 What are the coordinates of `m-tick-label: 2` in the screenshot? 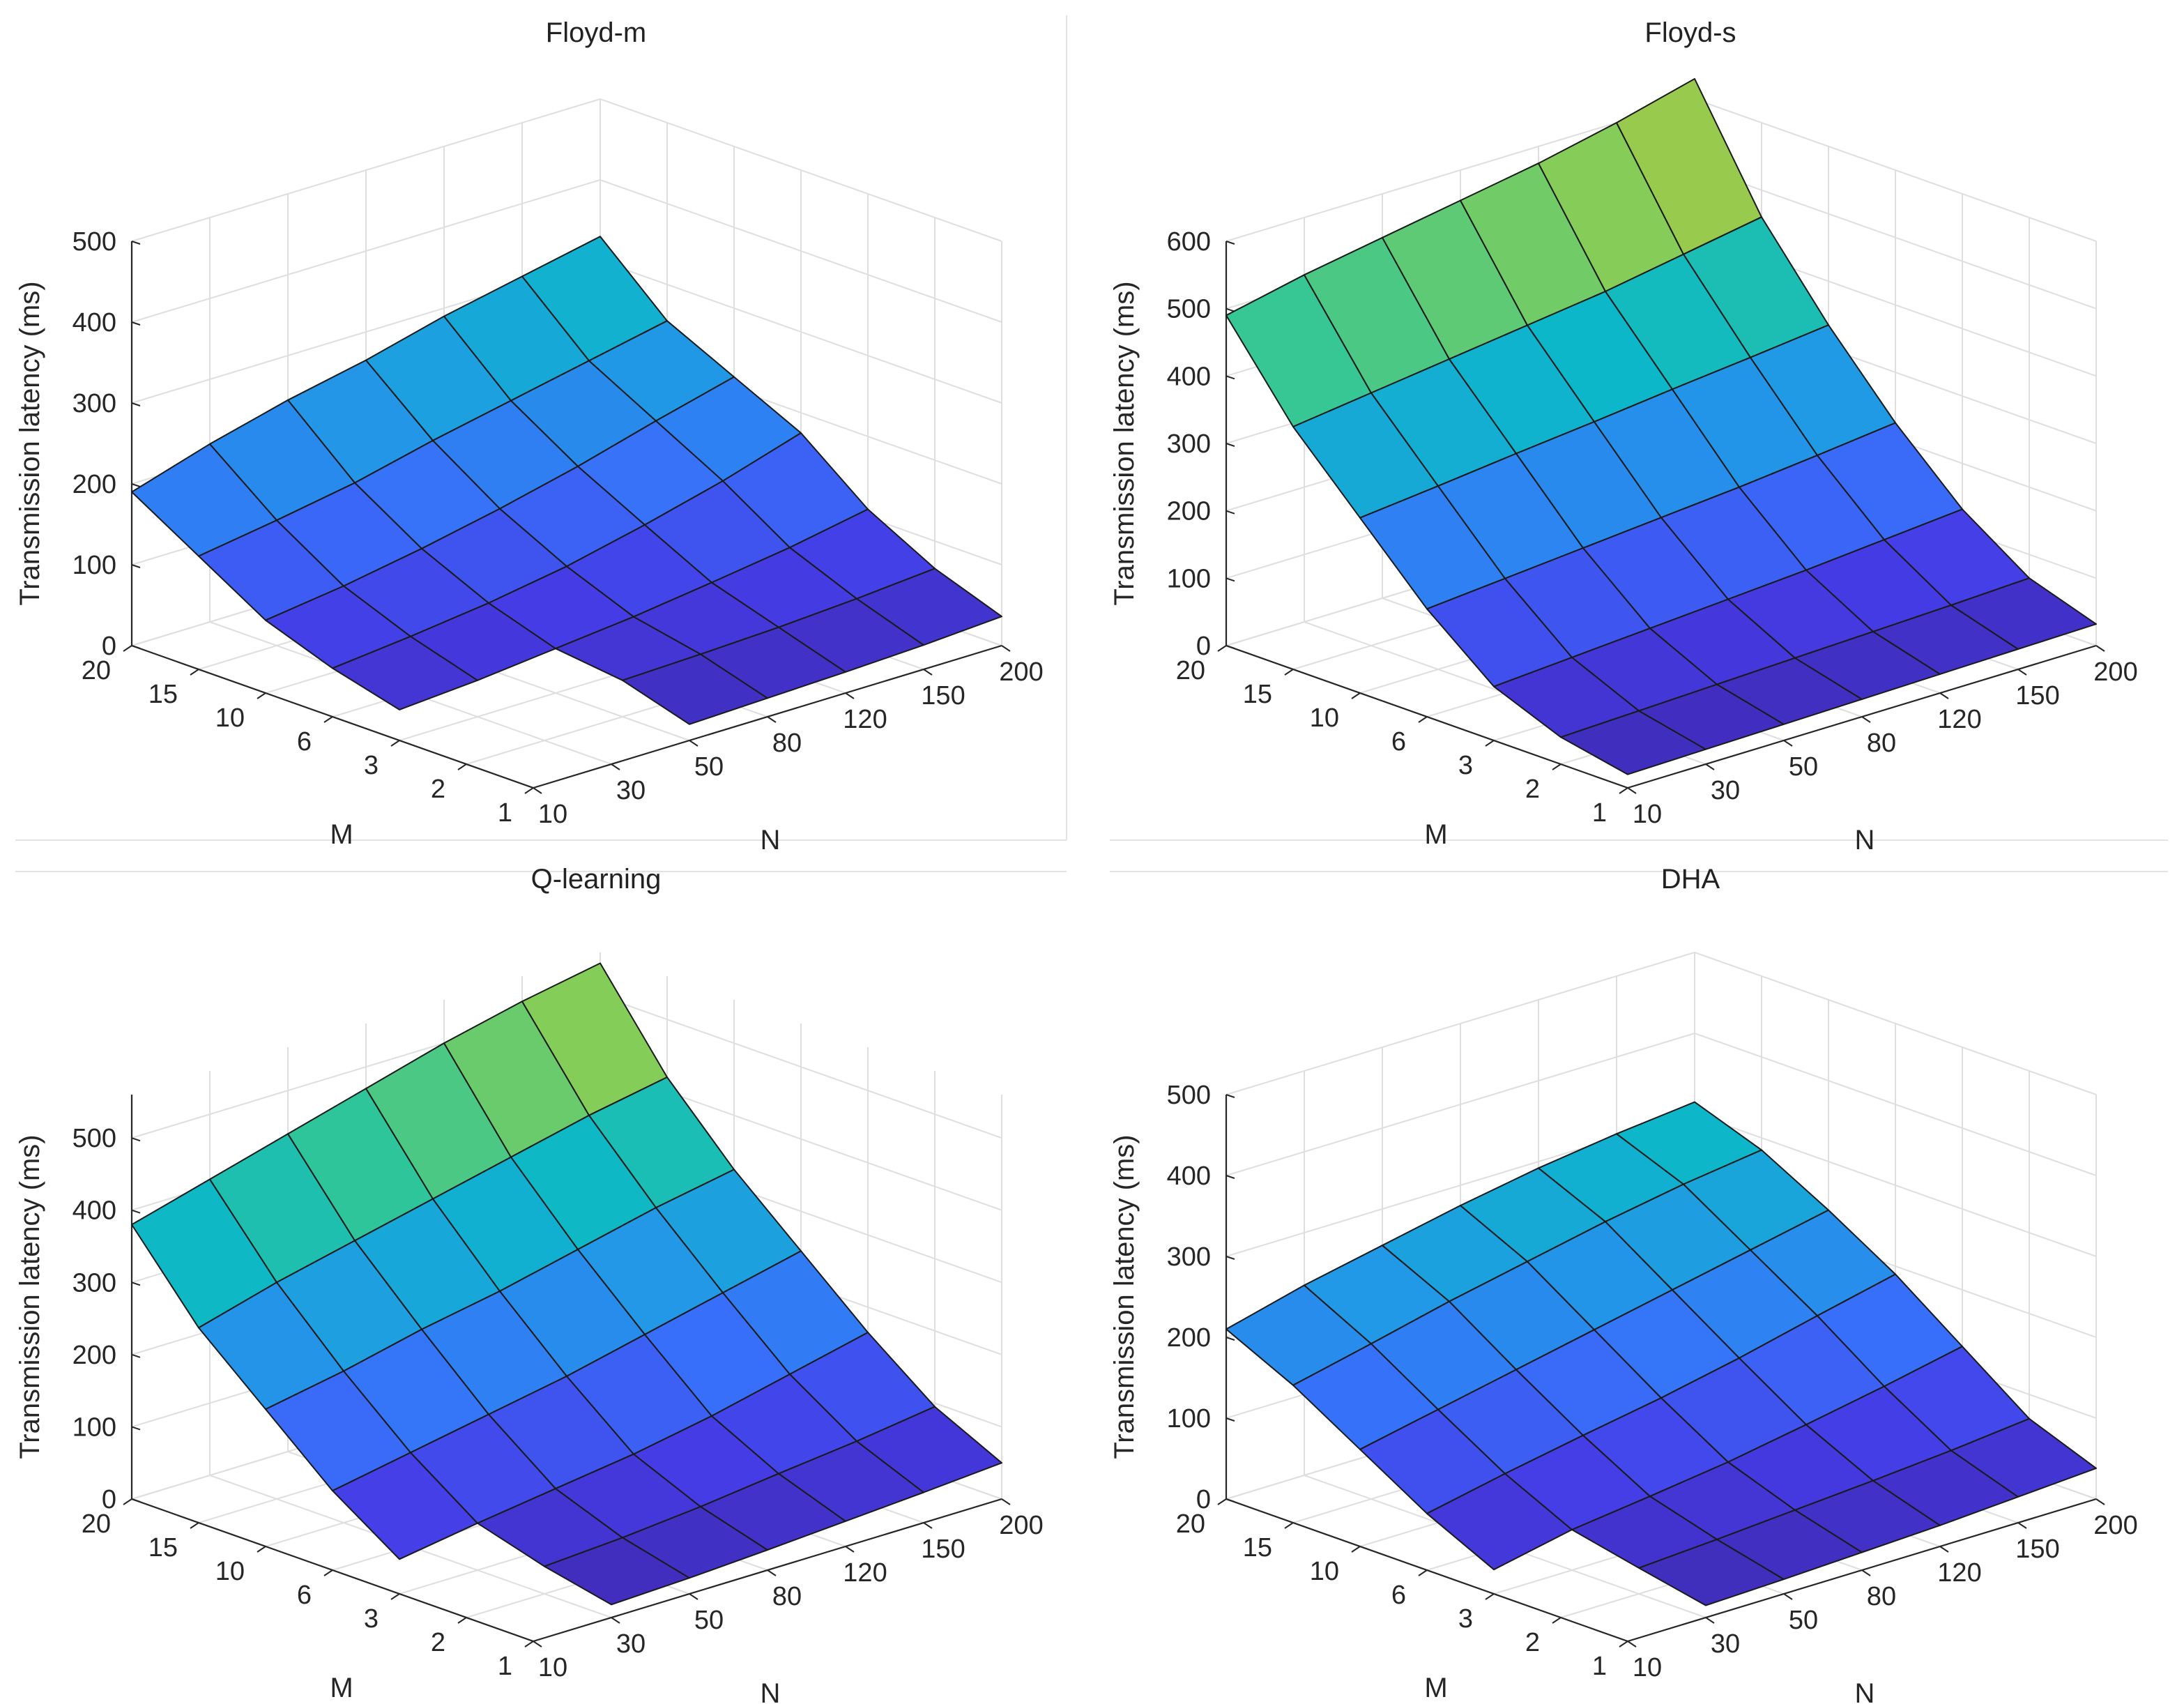 It's located at (438, 789).